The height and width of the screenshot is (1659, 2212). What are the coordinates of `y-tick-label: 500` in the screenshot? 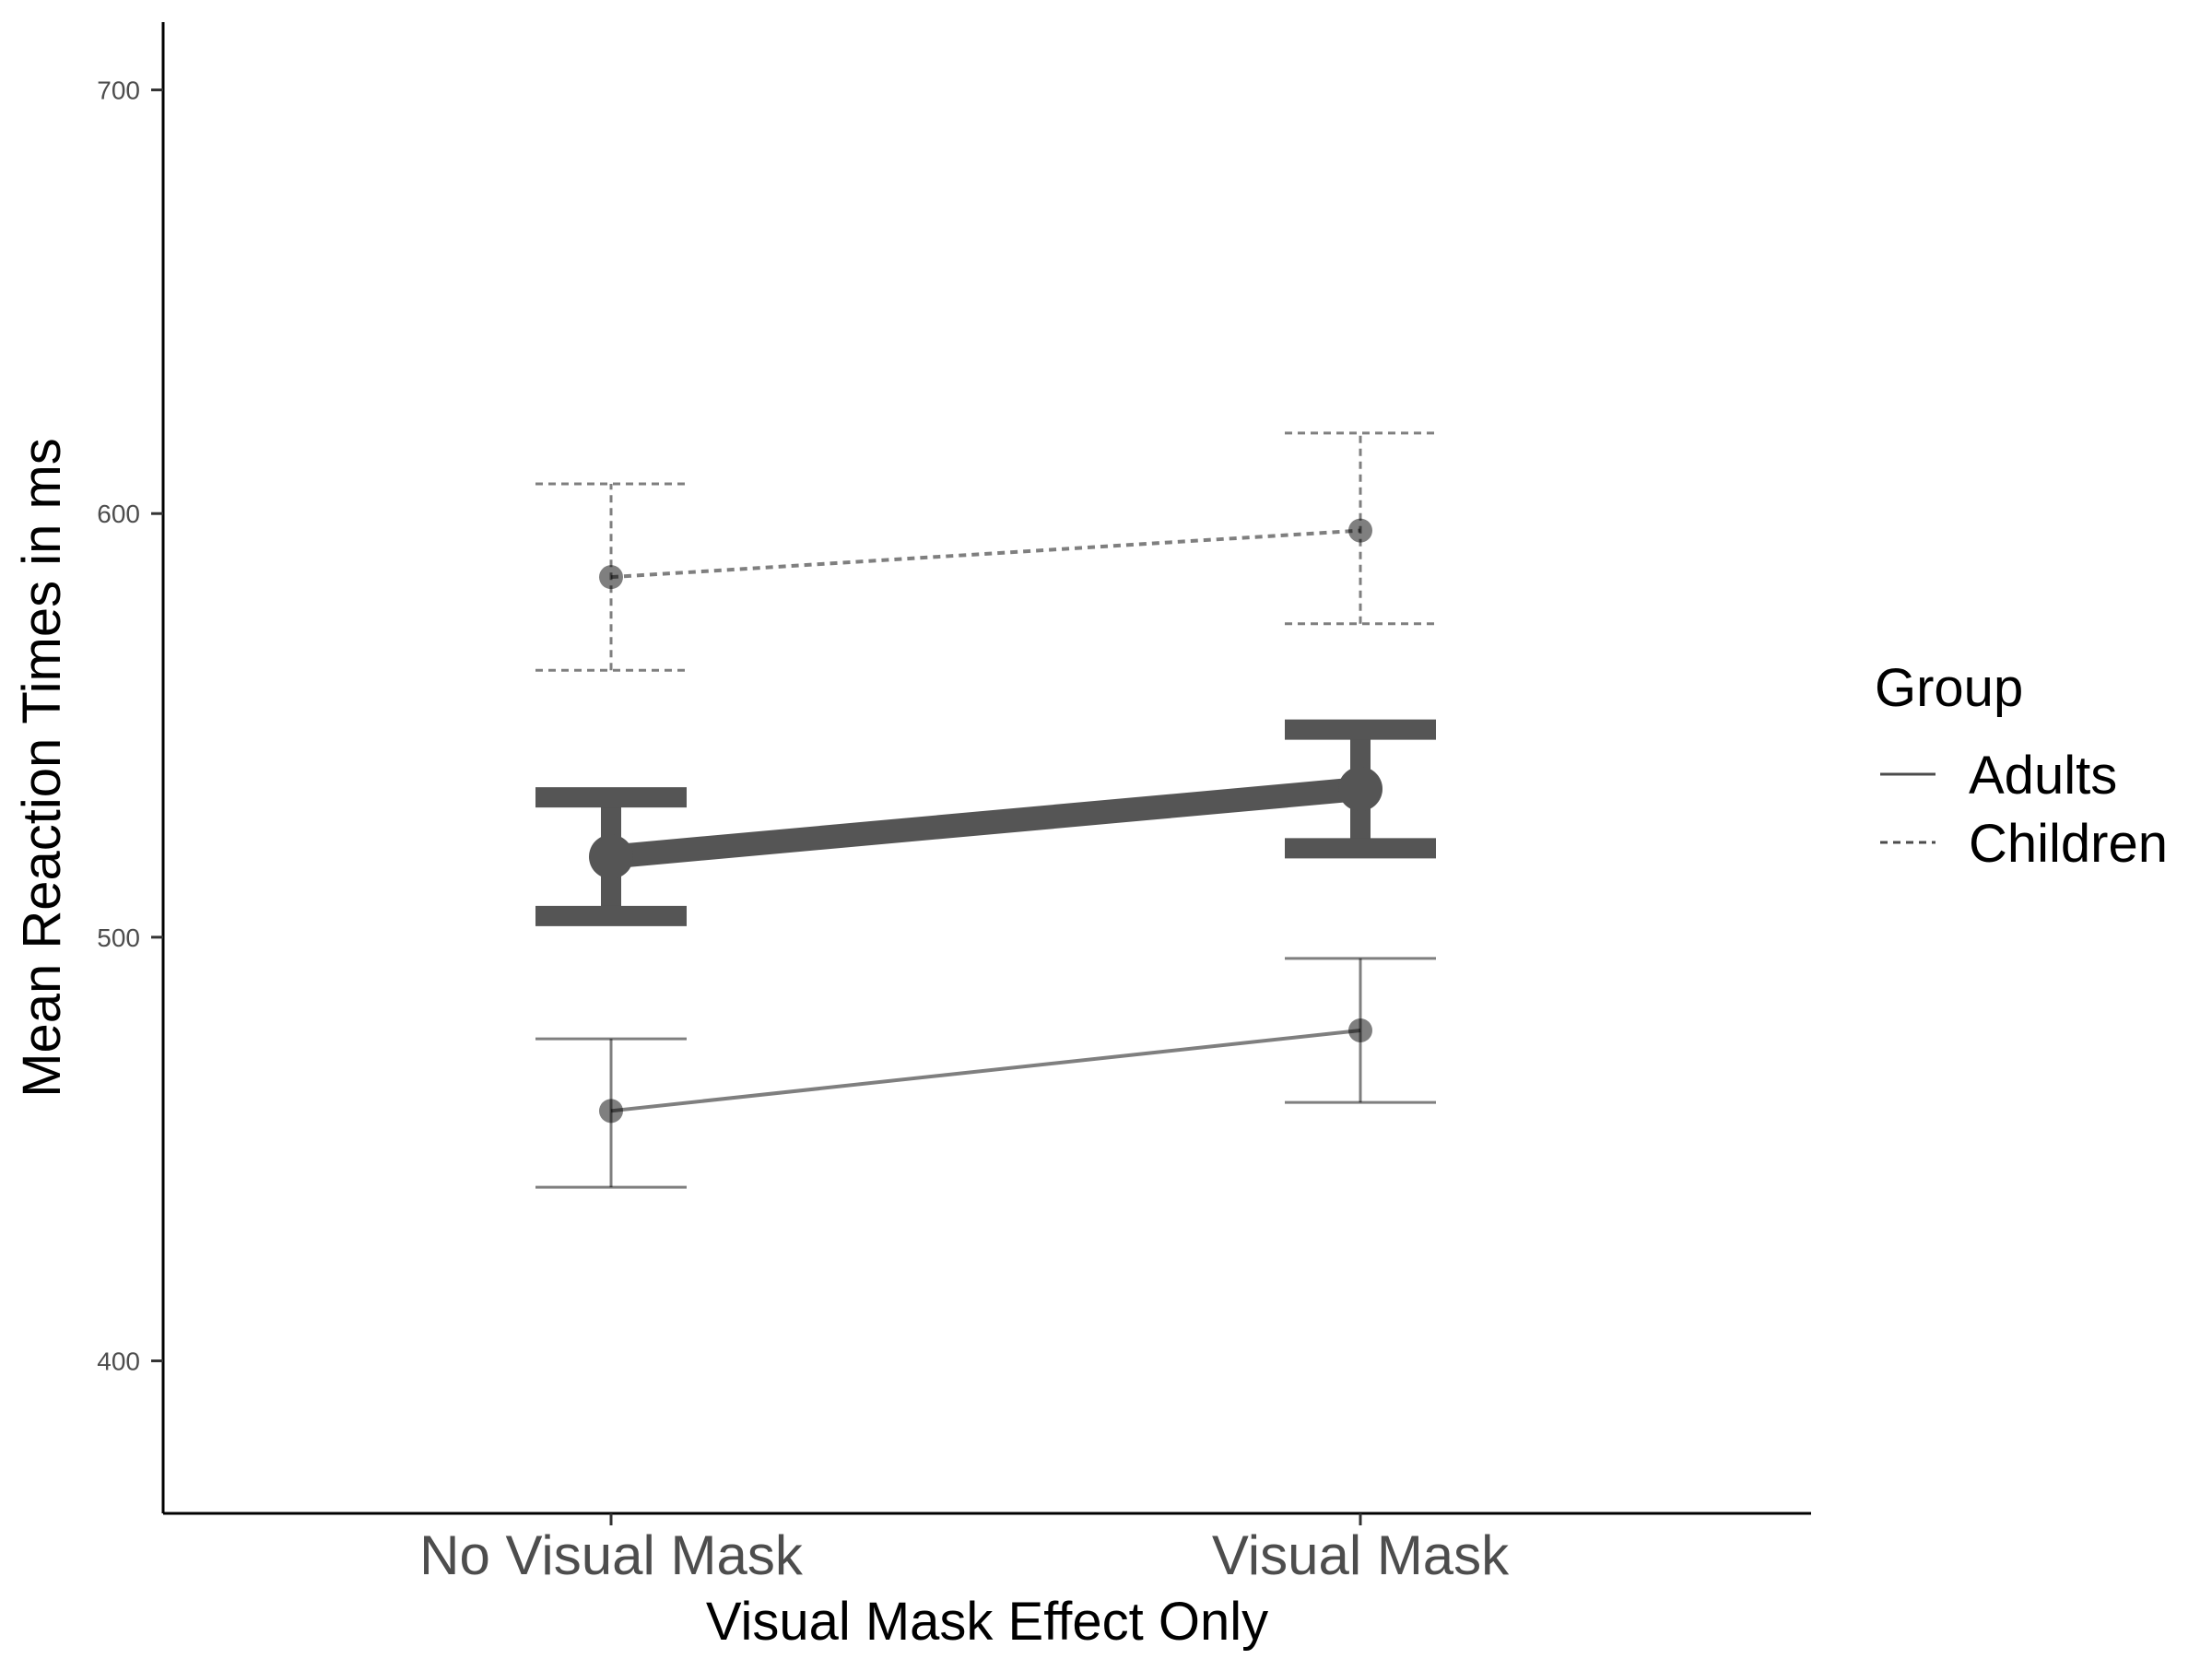 It's located at (118, 938).